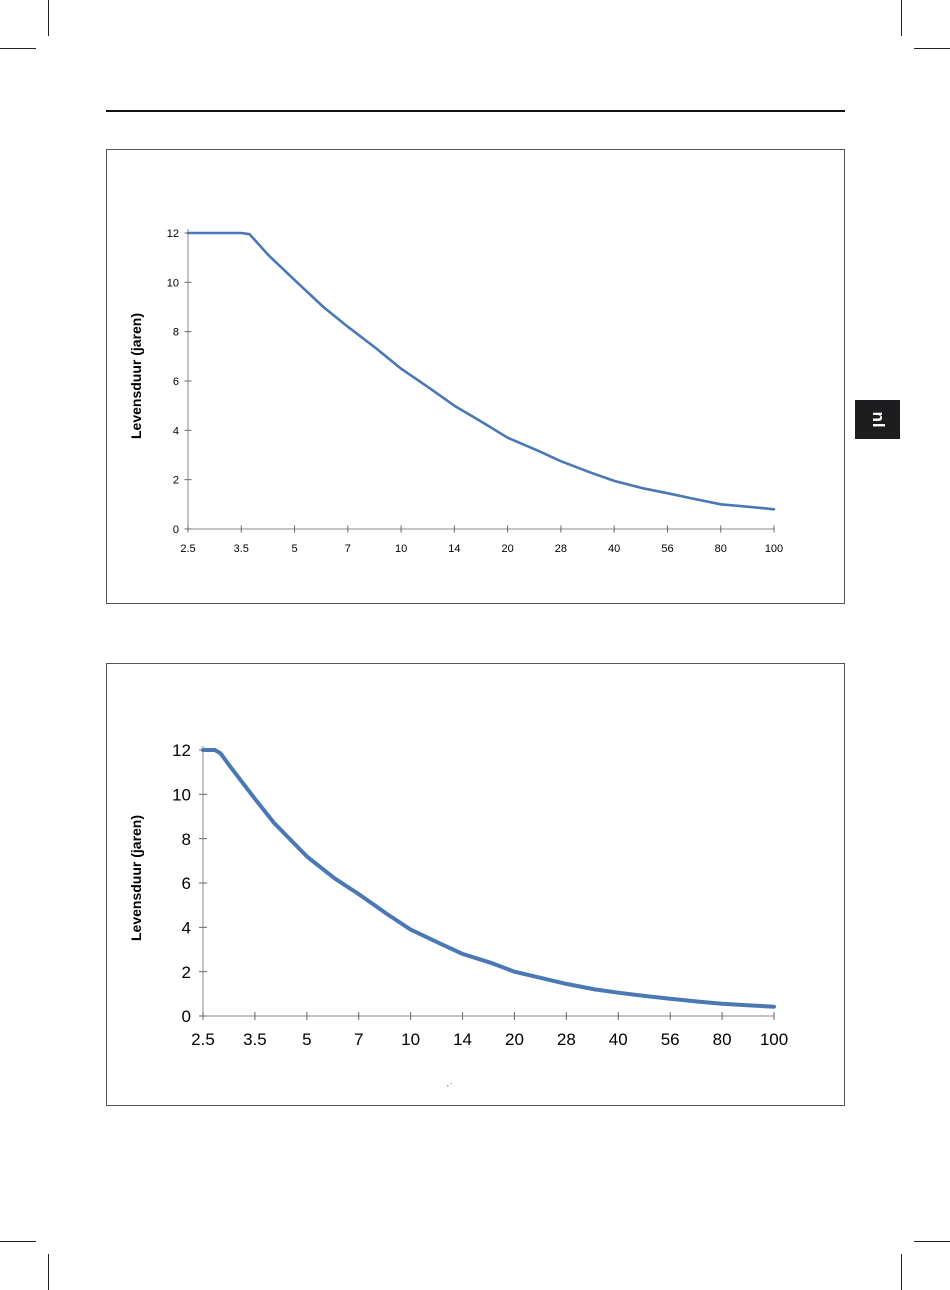  What do you see at coordinates (449, 1086) in the screenshot?
I see `stray-mark: ·ˑ` at bounding box center [449, 1086].